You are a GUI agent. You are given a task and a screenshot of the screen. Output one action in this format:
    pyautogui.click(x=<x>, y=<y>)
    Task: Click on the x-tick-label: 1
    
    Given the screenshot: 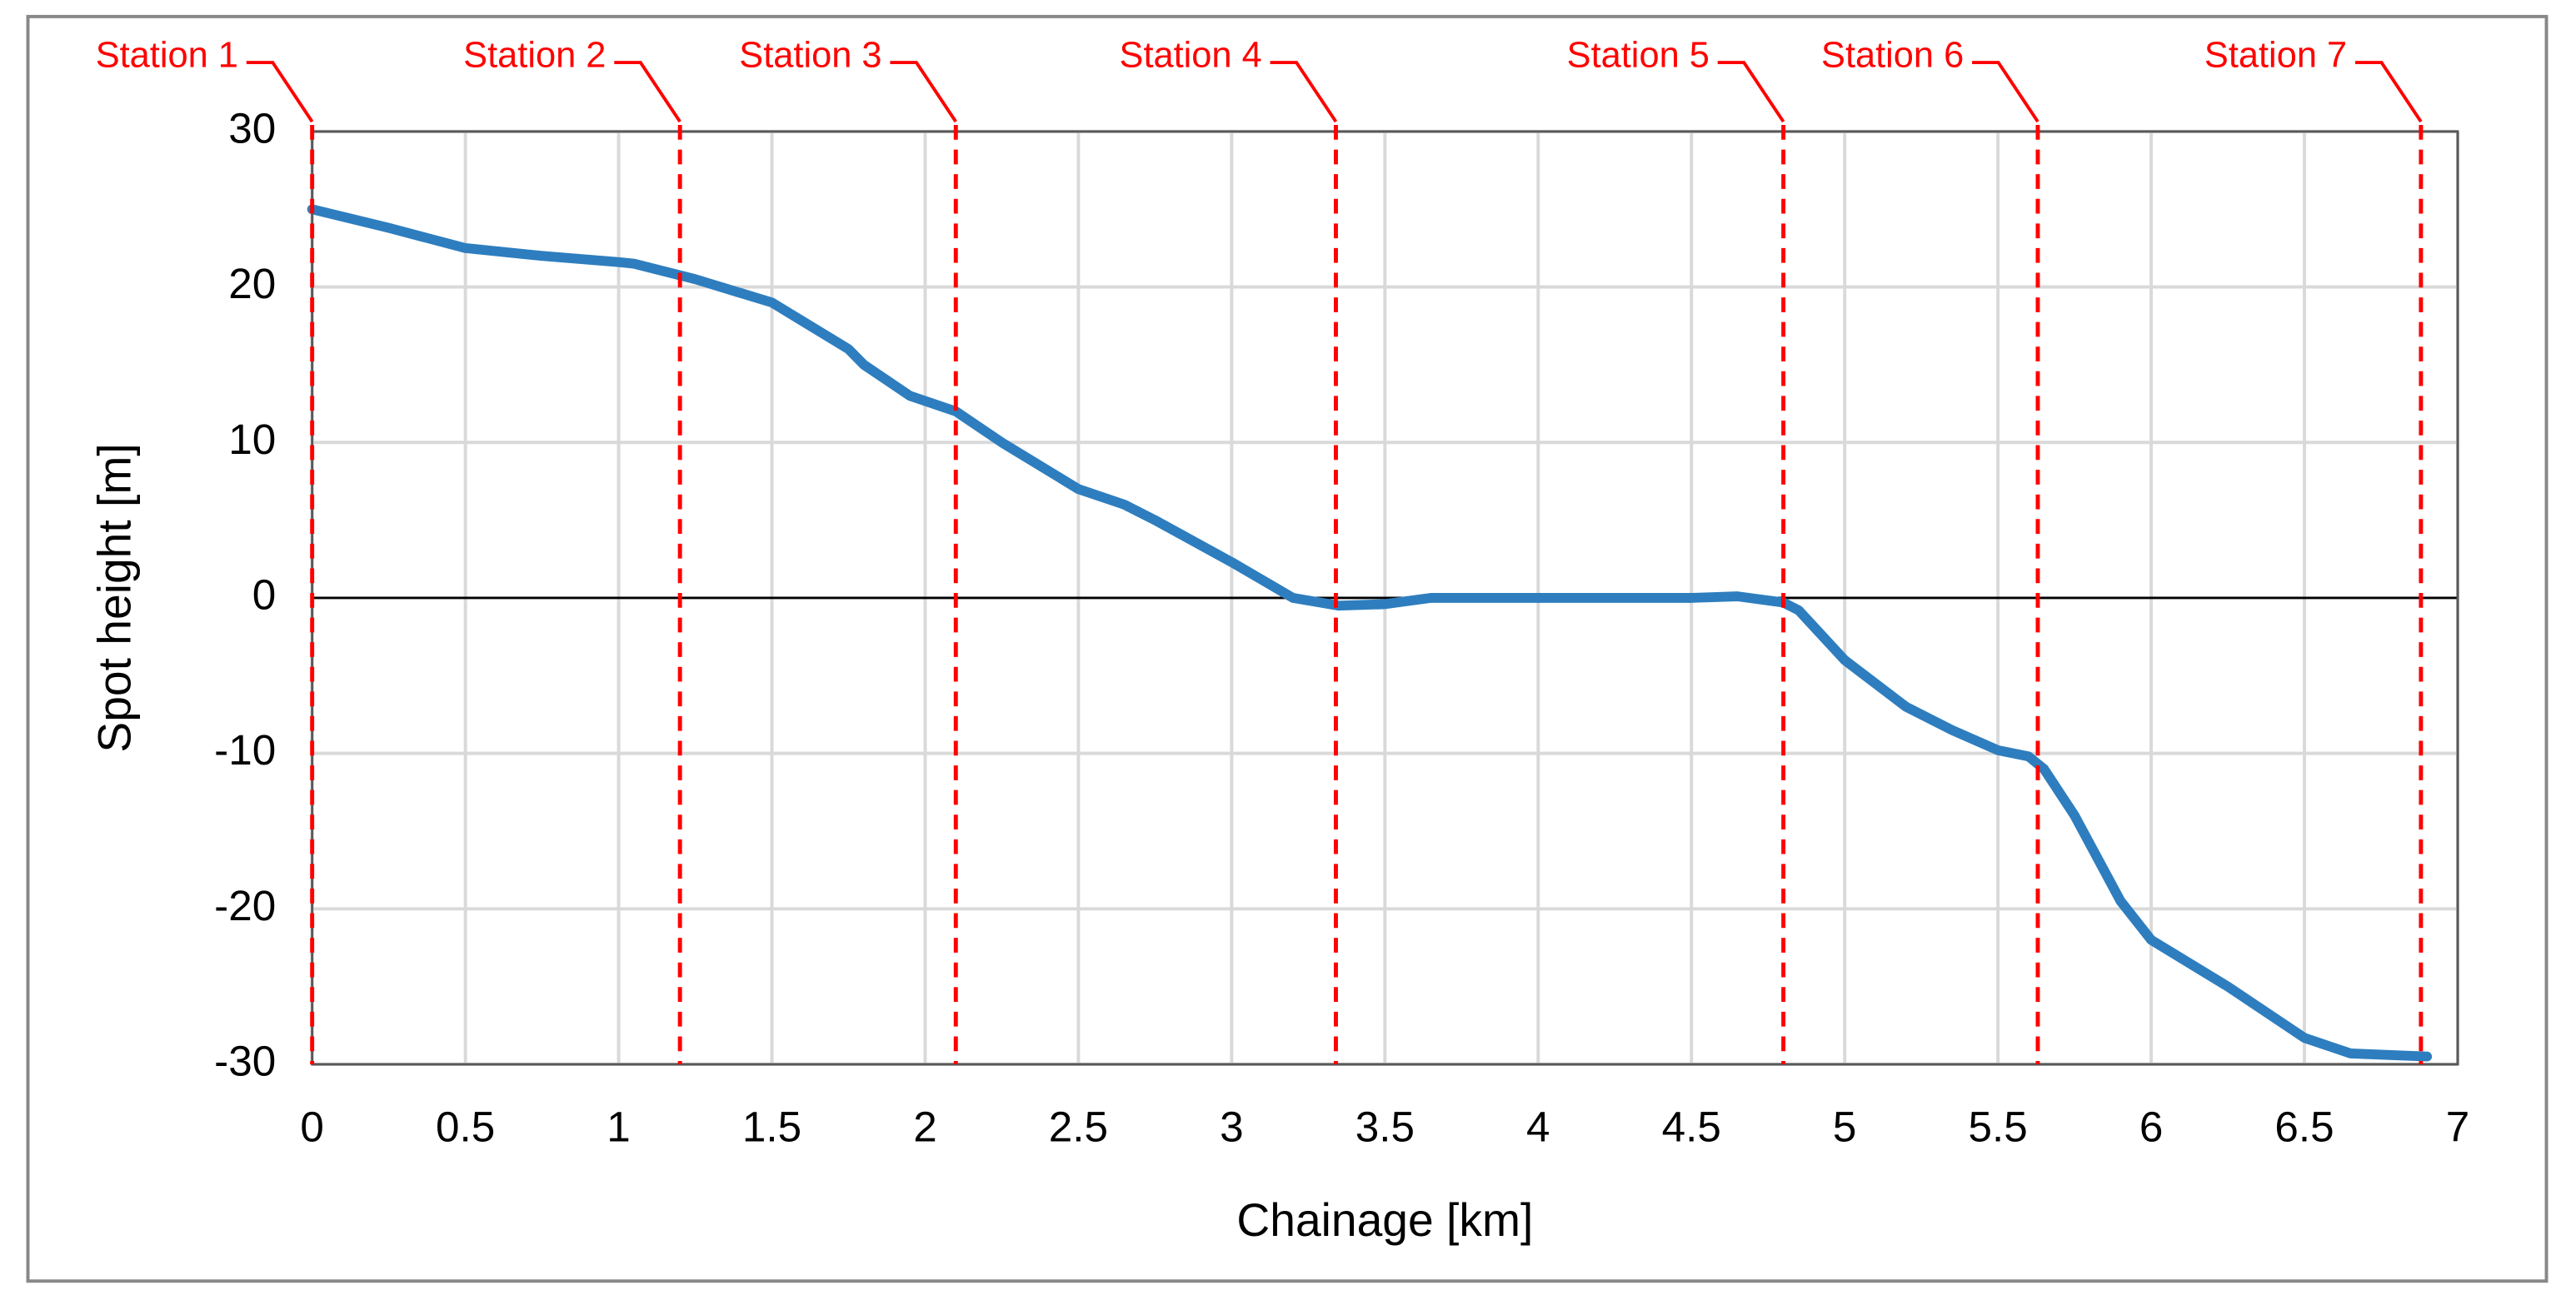 What is the action you would take?
    pyautogui.click(x=619, y=1126)
    